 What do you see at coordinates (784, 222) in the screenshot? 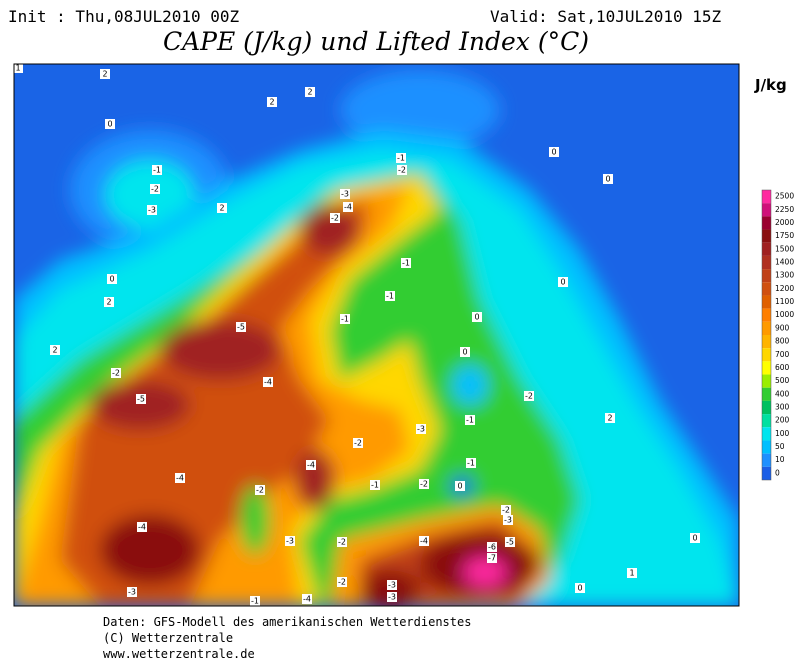
I see `colorbar-label: 2000` at bounding box center [784, 222].